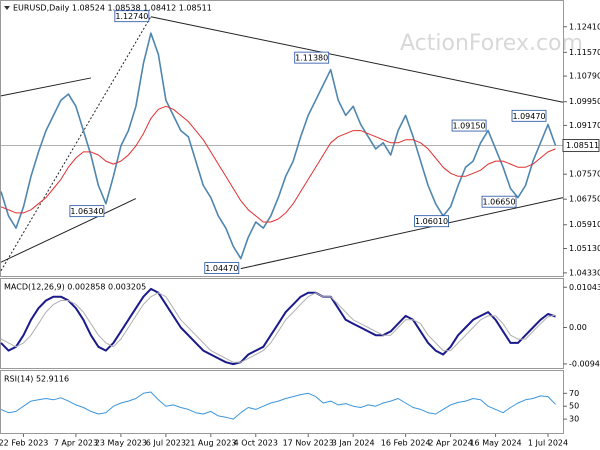 The height and width of the screenshot is (450, 600). Describe the element at coordinates (548, 443) in the screenshot. I see `x-tick-label: 1 Jul 2024` at that location.